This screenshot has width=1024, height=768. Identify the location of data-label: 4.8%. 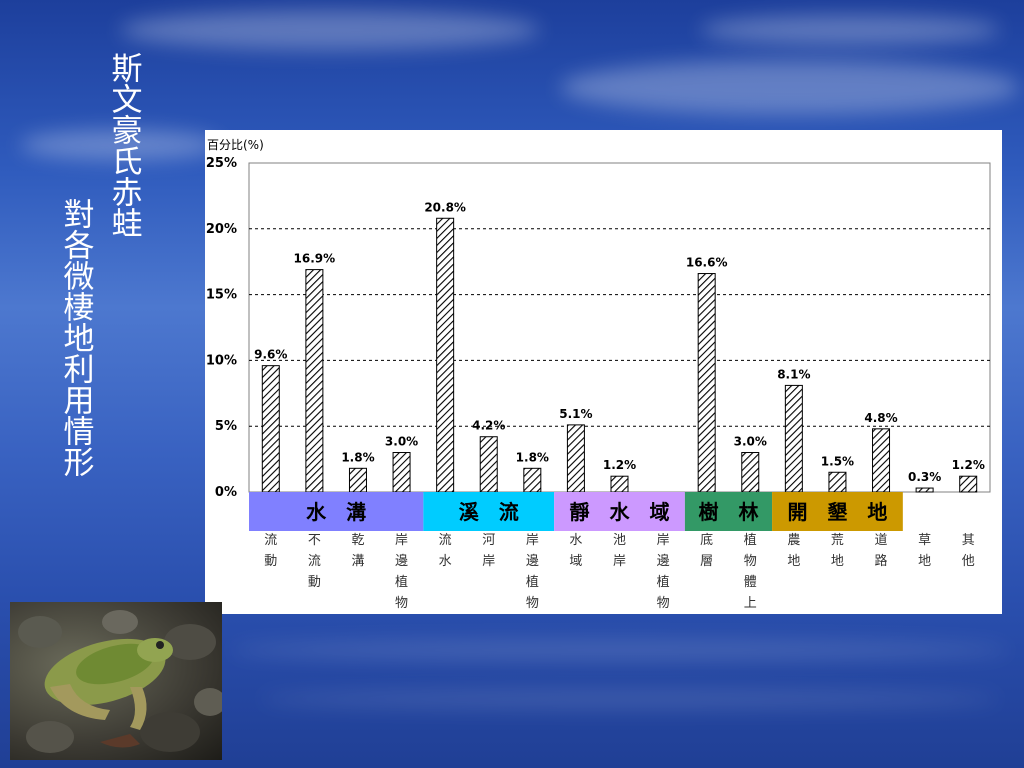
(880, 418).